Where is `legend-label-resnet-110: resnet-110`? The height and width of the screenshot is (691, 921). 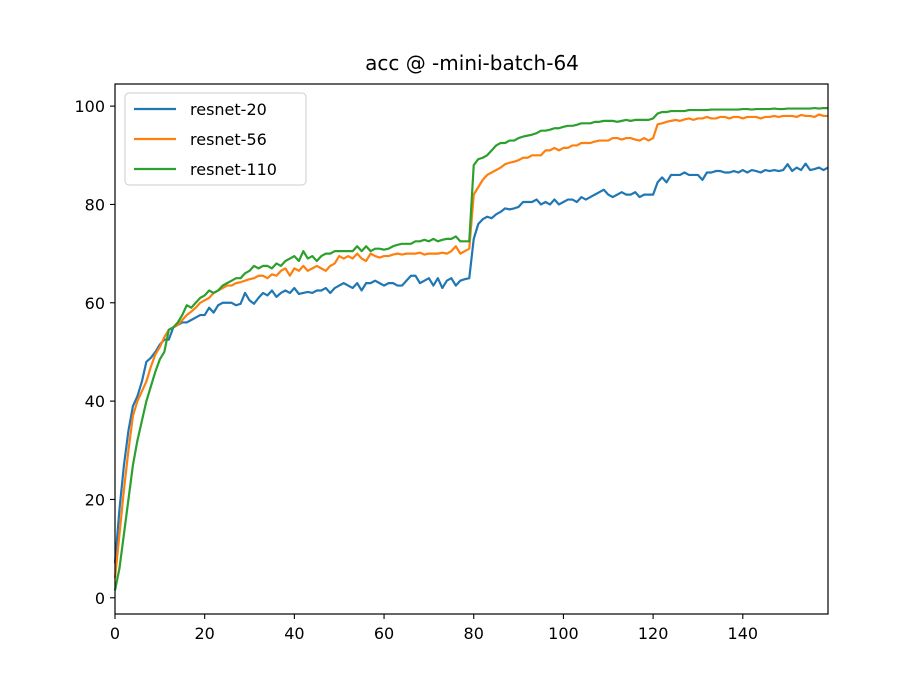 legend-label-resnet-110: resnet-110 is located at coordinates (233, 169).